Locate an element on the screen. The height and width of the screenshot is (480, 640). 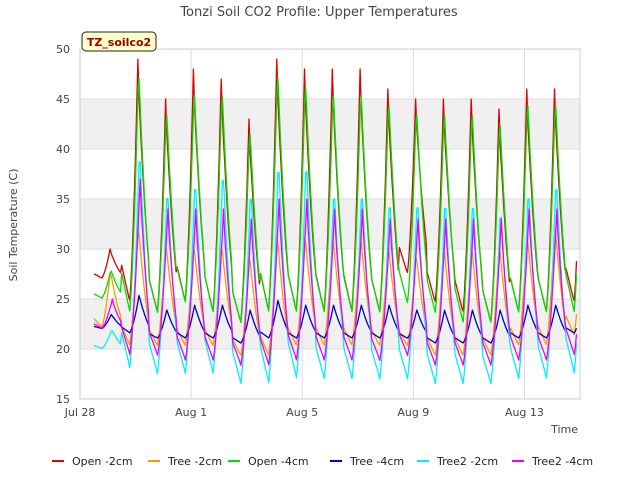
y-tick-label: 45 is located at coordinates (63, 99).